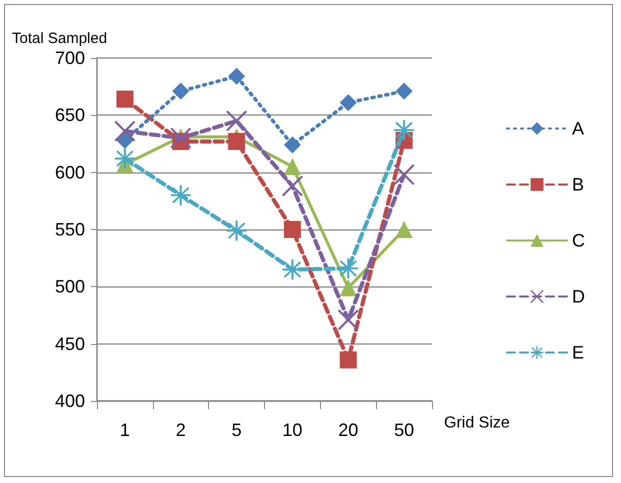  What do you see at coordinates (578, 240) in the screenshot?
I see `legend-label: C` at bounding box center [578, 240].